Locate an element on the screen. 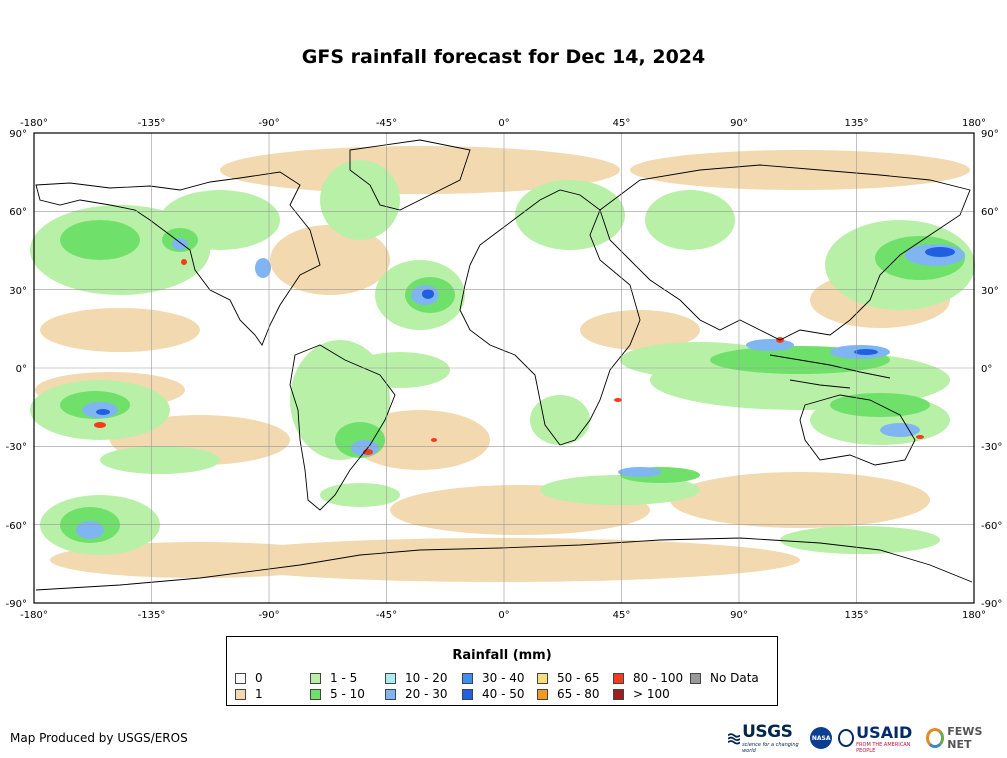 This screenshot has width=1007, height=758. north-america-outline is located at coordinates (178, 258).